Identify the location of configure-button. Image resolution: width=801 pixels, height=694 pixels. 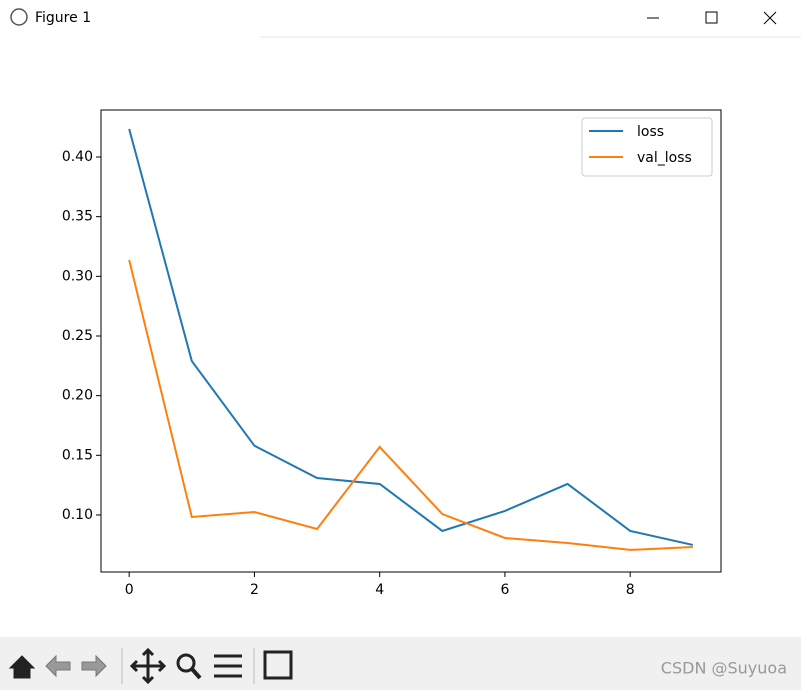
(228, 666).